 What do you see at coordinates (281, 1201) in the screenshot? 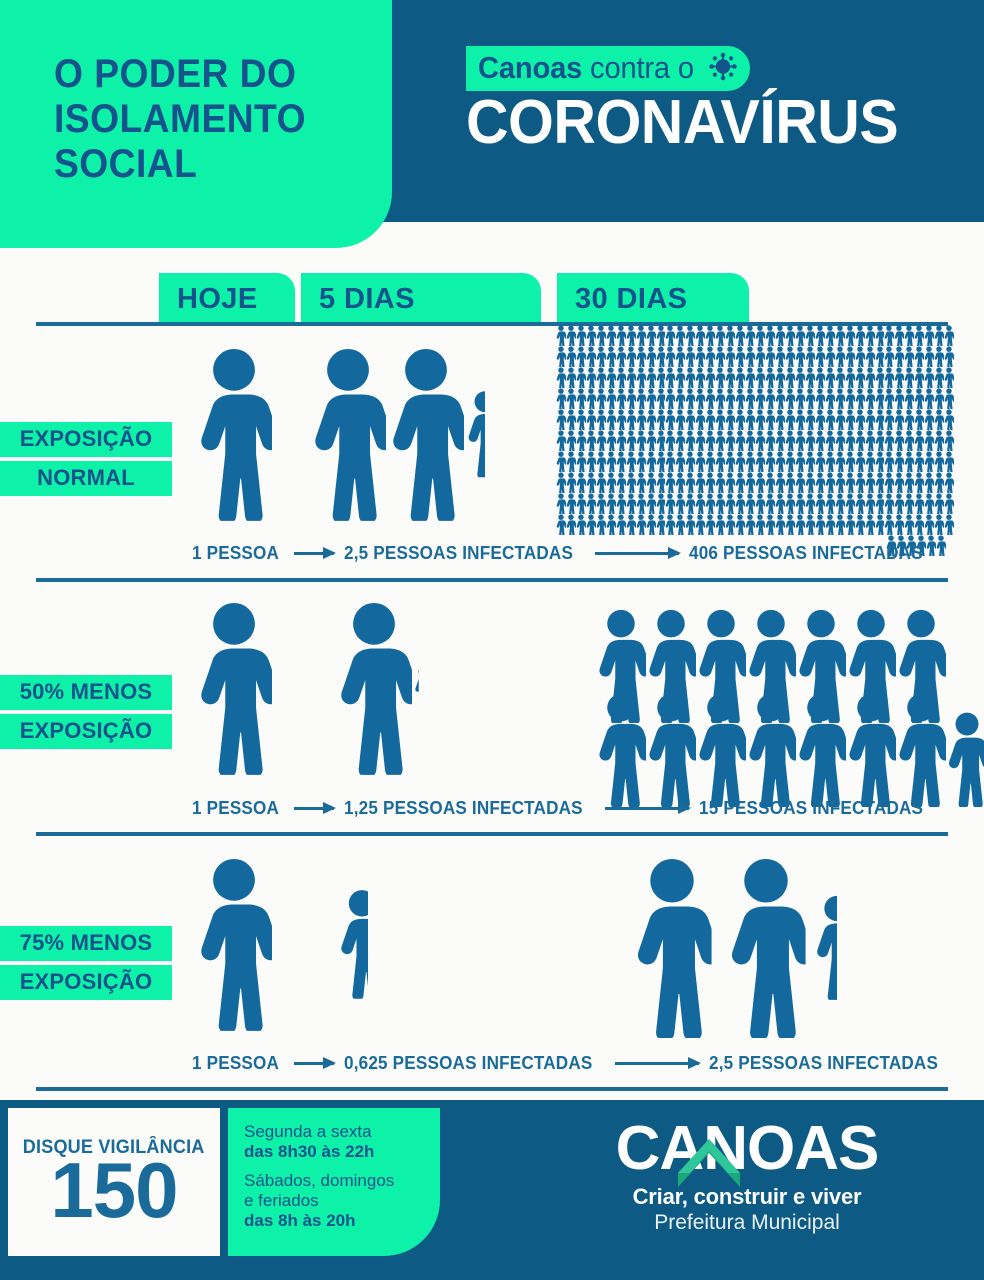
I see `hours-line: e feriados` at bounding box center [281, 1201].